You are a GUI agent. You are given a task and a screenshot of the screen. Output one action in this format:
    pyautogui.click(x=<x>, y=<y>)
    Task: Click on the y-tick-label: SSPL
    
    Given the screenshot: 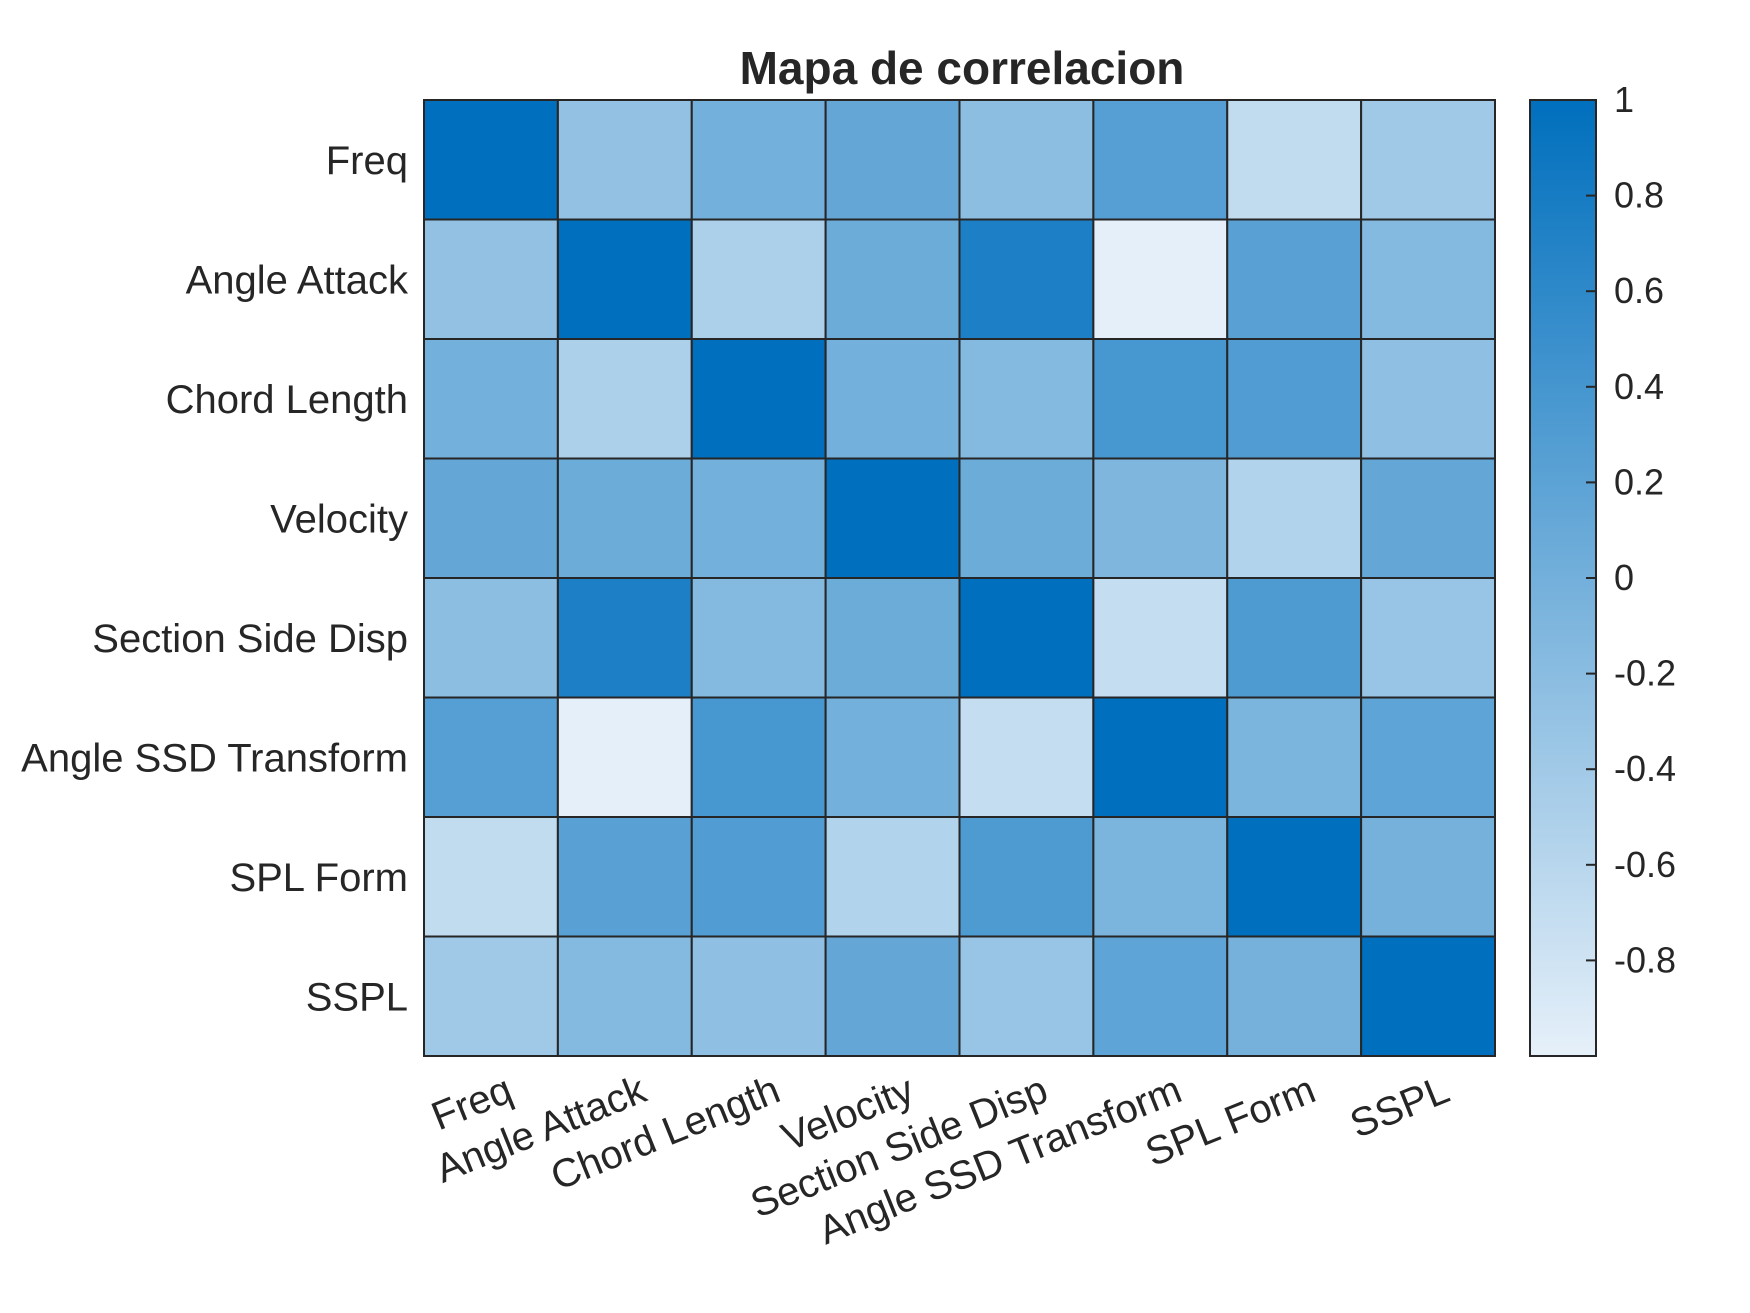 What is the action you would take?
    pyautogui.click(x=357, y=997)
    